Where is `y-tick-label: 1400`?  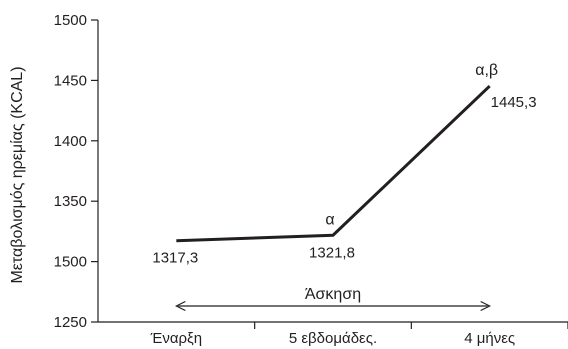
y-tick-label: 1400 is located at coordinates (70, 141).